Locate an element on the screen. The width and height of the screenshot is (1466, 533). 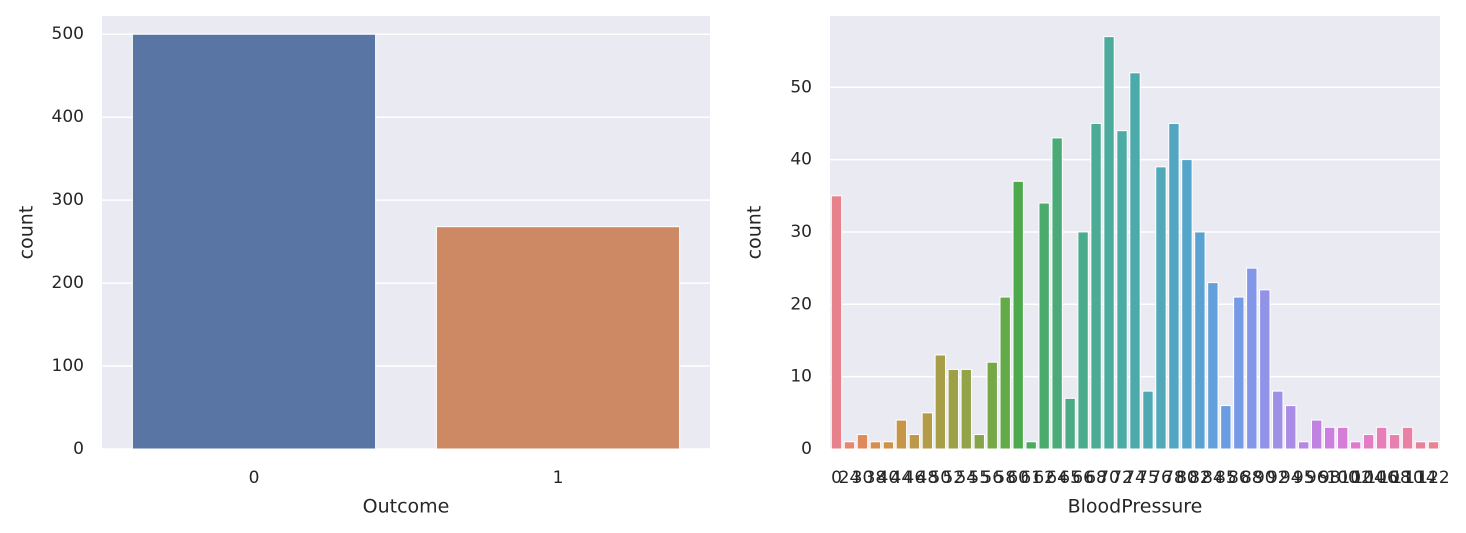
x-tick-label: 106 is located at coordinates (1381, 478).